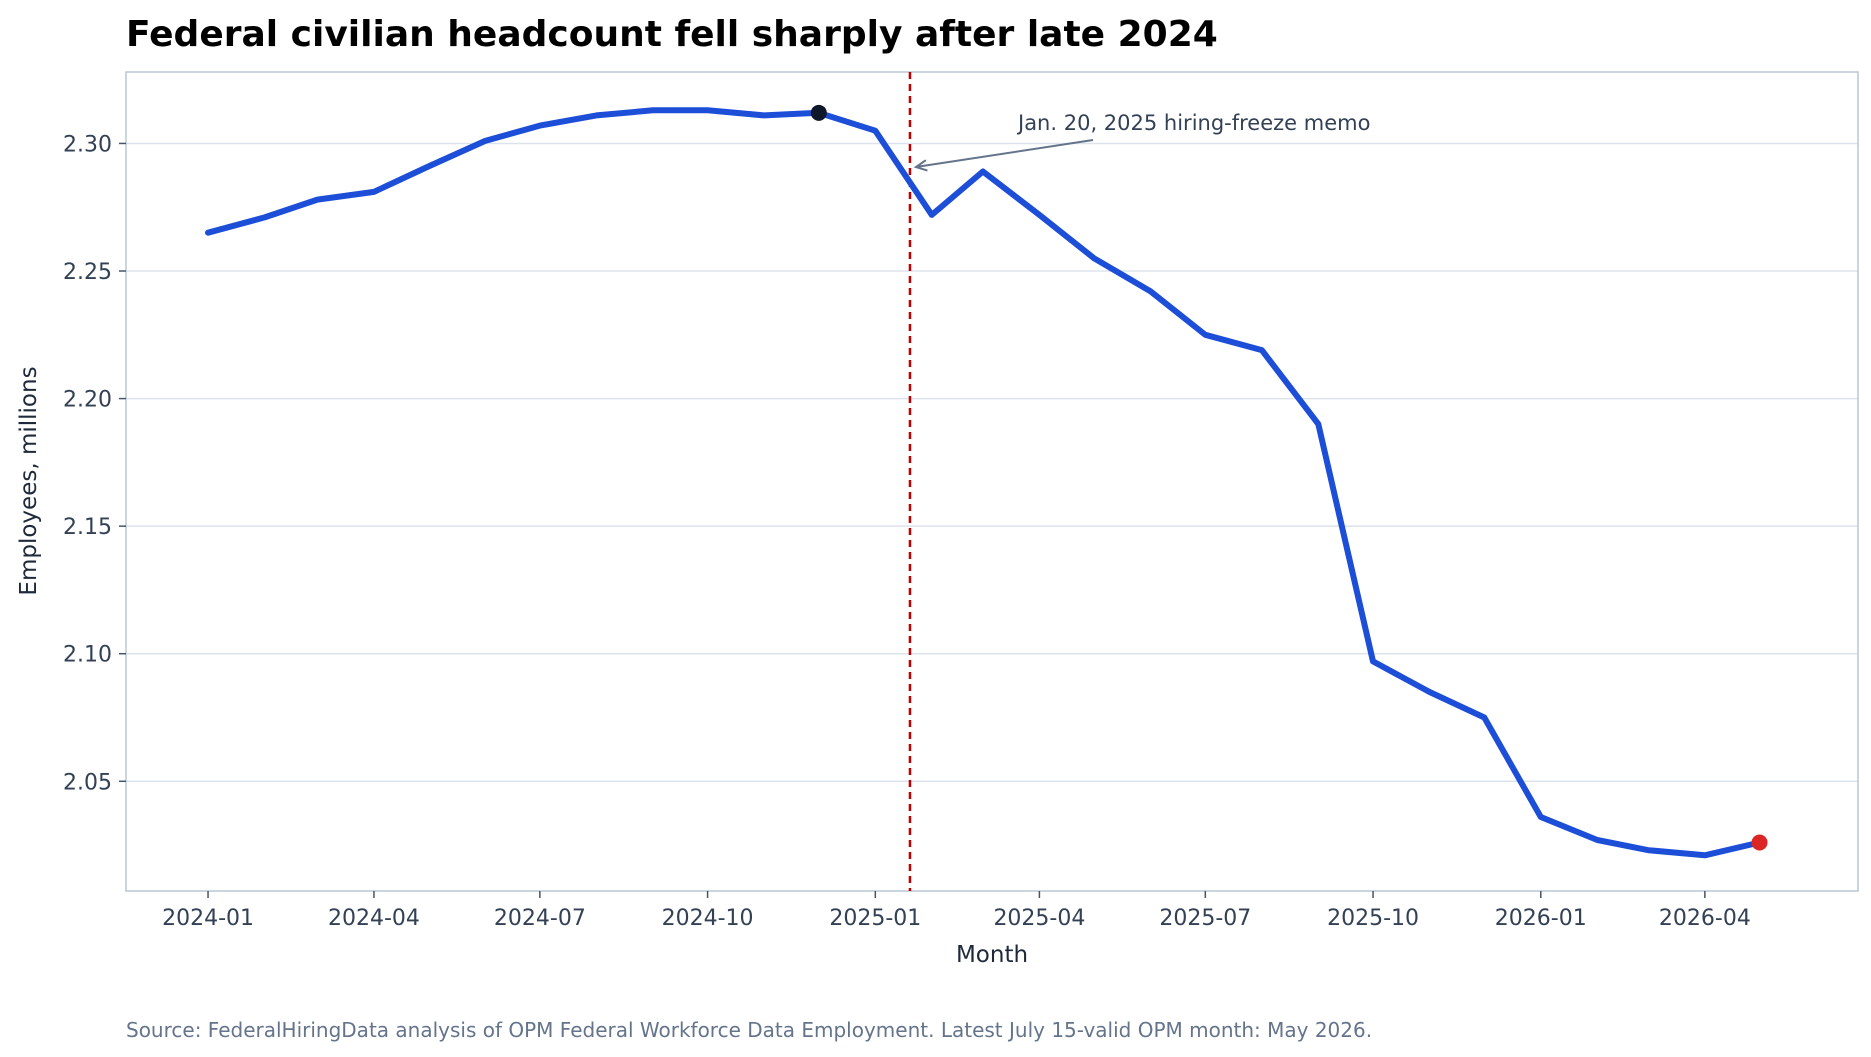  I want to click on x-tick-label: 2025-04, so click(1039, 918).